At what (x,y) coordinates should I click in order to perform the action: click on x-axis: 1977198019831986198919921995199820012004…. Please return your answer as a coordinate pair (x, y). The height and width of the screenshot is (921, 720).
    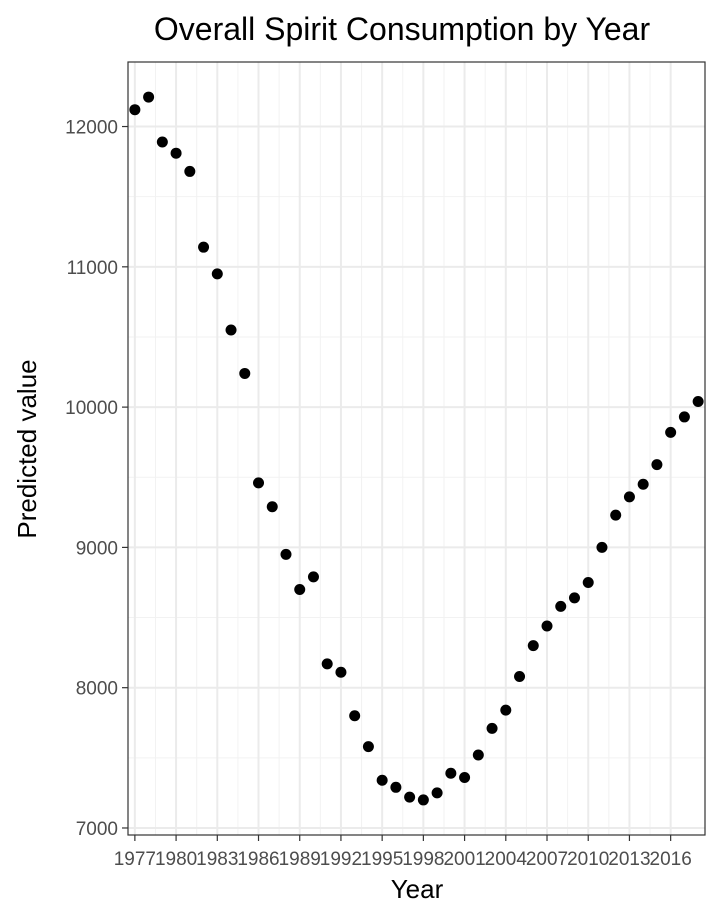
    Looking at the image, I should click on (403, 852).